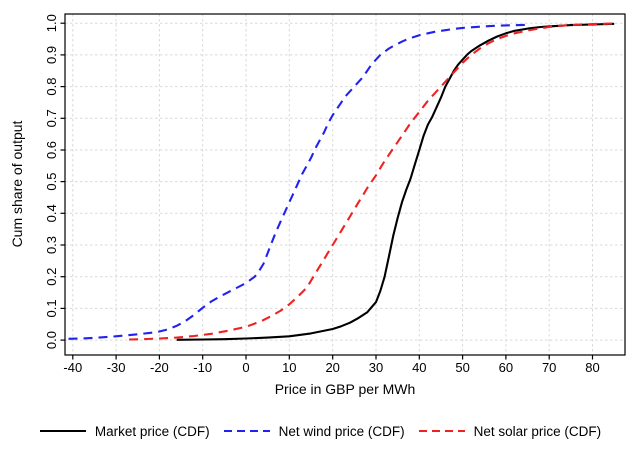  What do you see at coordinates (506, 367) in the screenshot?
I see `x-tick-label: 60` at bounding box center [506, 367].